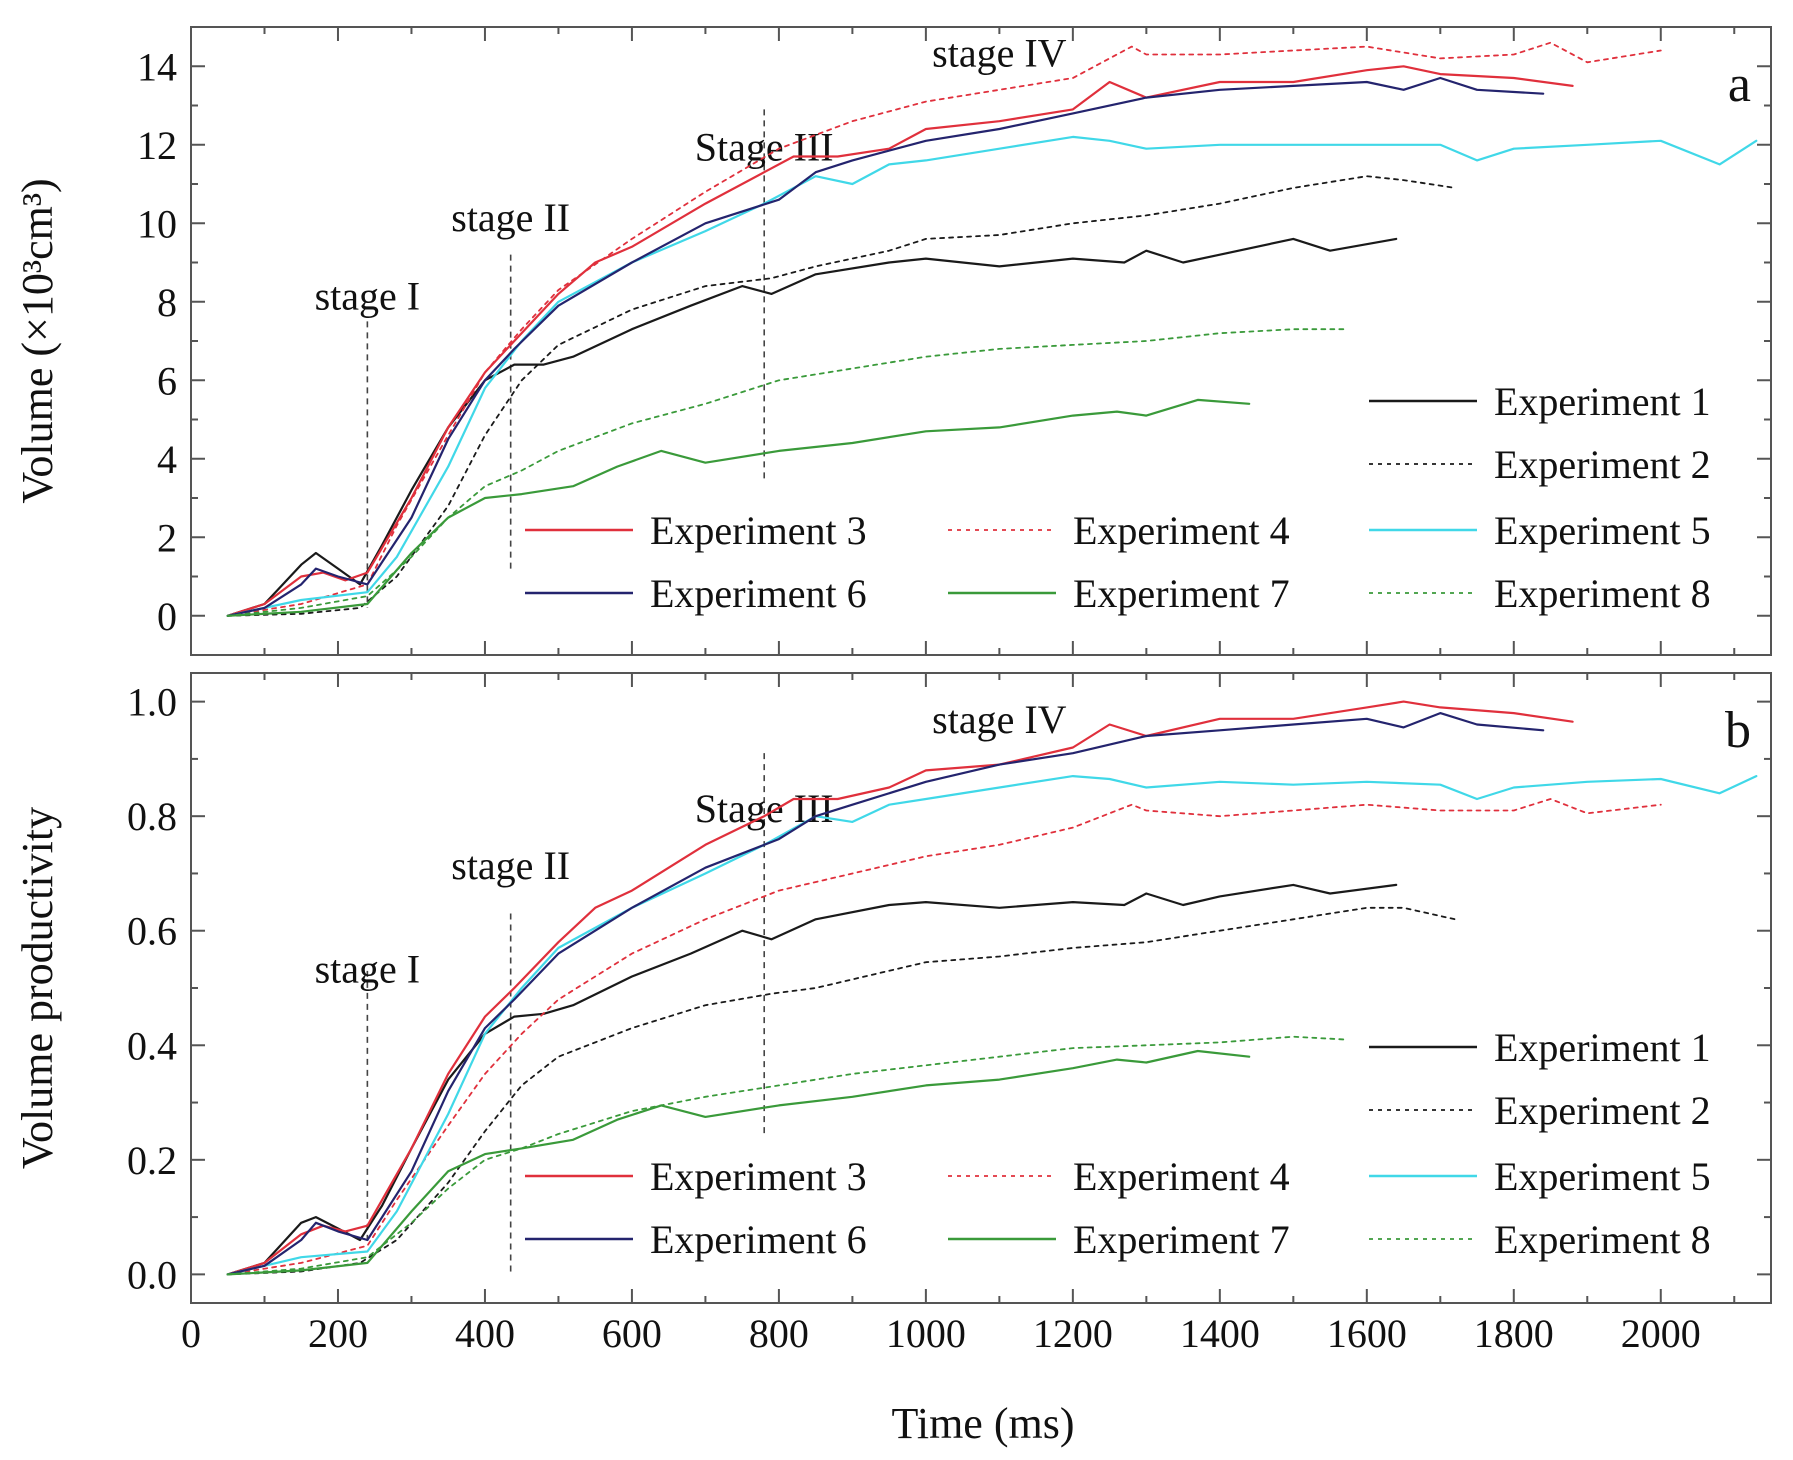  What do you see at coordinates (152, 702) in the screenshot?
I see `panel-b-y-tick-label: 1.0` at bounding box center [152, 702].